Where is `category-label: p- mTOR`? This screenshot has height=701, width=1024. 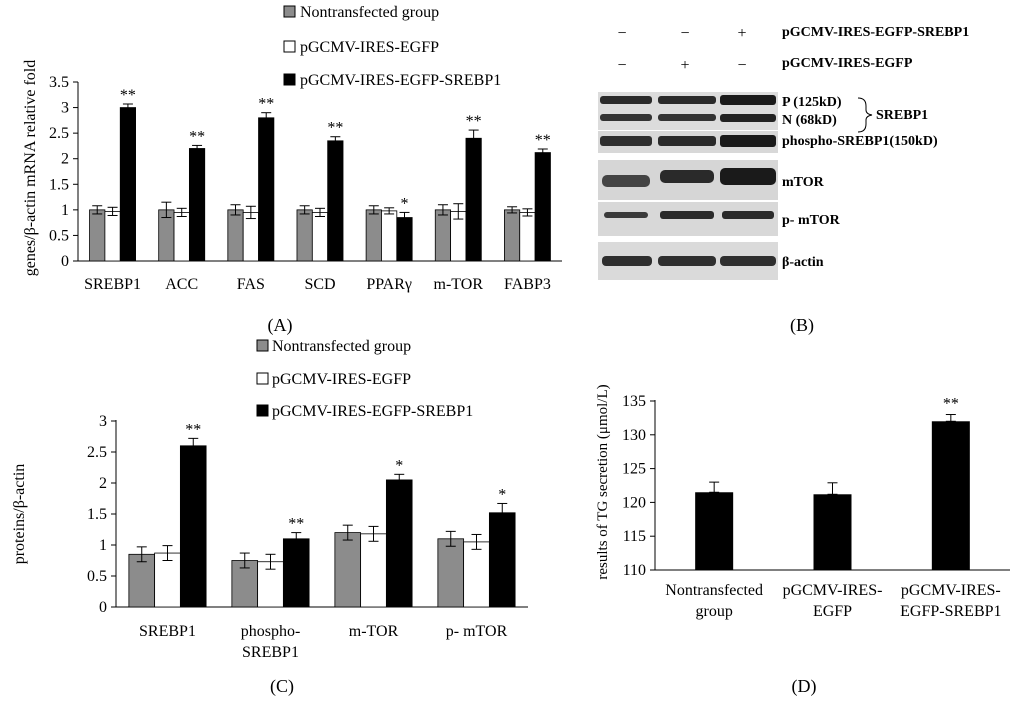
category-label: p- mTOR is located at coordinates (477, 631).